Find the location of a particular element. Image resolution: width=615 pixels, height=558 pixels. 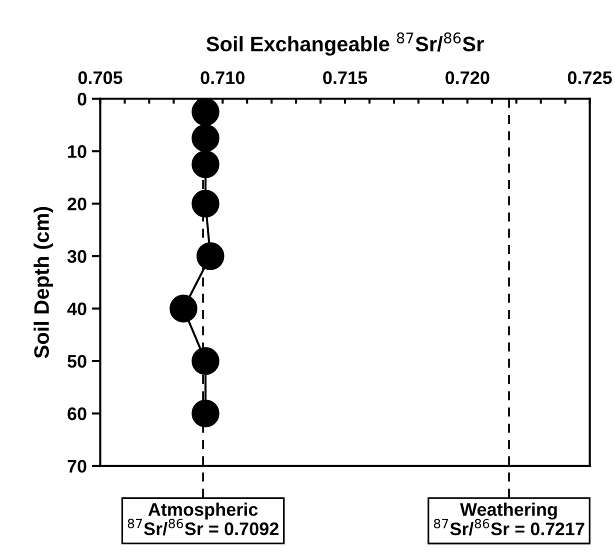

y-tick-label: 20 is located at coordinates (77, 204).